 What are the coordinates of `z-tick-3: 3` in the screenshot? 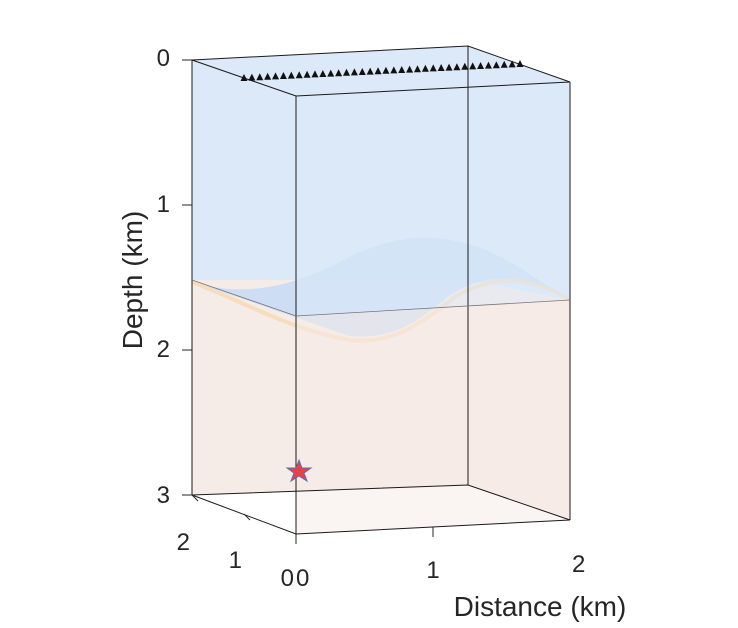 It's located at (163, 495).